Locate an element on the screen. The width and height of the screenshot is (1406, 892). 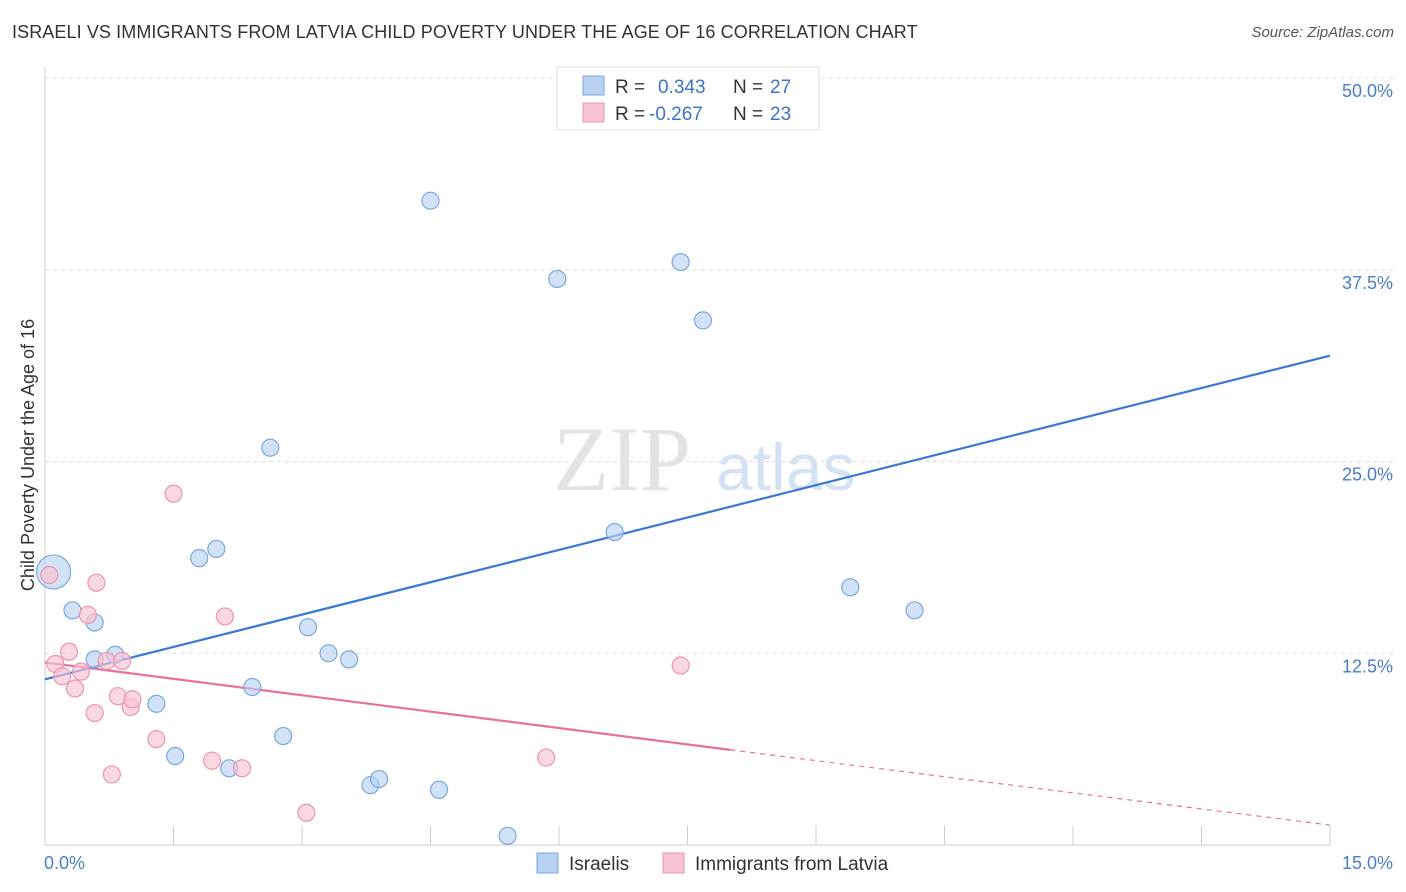
legend-r-label-2: R = is located at coordinates (630, 114).